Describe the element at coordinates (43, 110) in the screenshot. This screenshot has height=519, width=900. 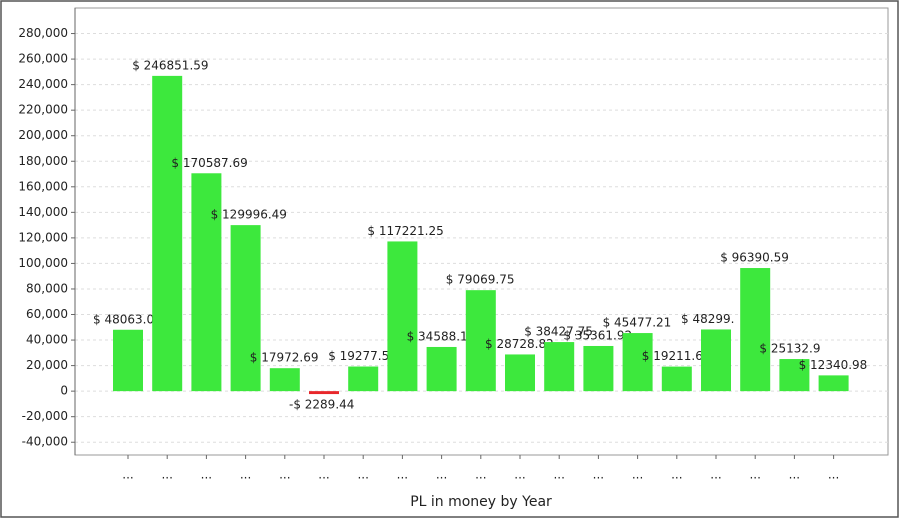
I see `y-tick-label: 220,000` at that location.